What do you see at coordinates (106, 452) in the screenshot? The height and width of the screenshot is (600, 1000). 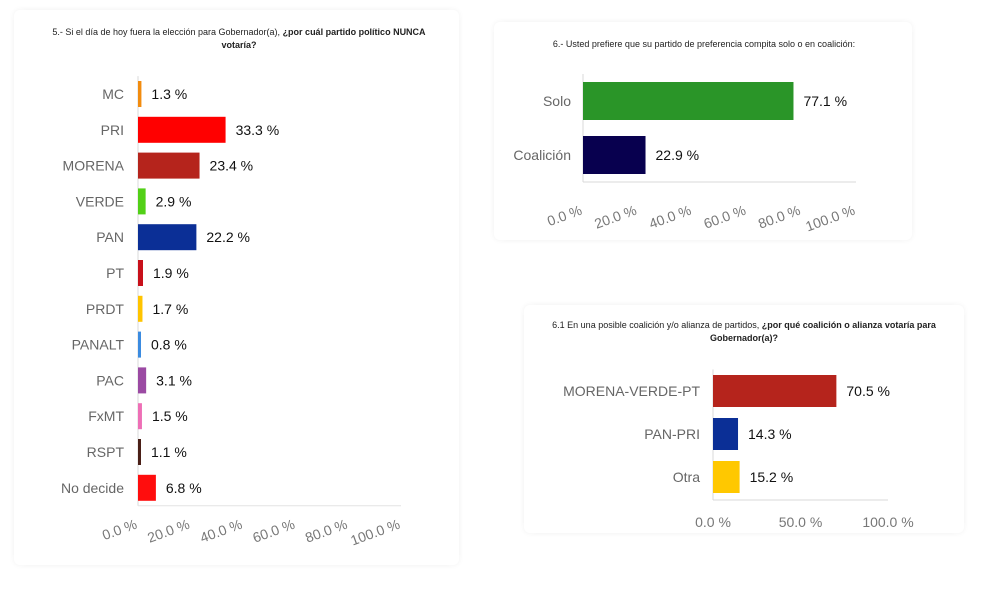 I see `category-label: RSPT` at bounding box center [106, 452].